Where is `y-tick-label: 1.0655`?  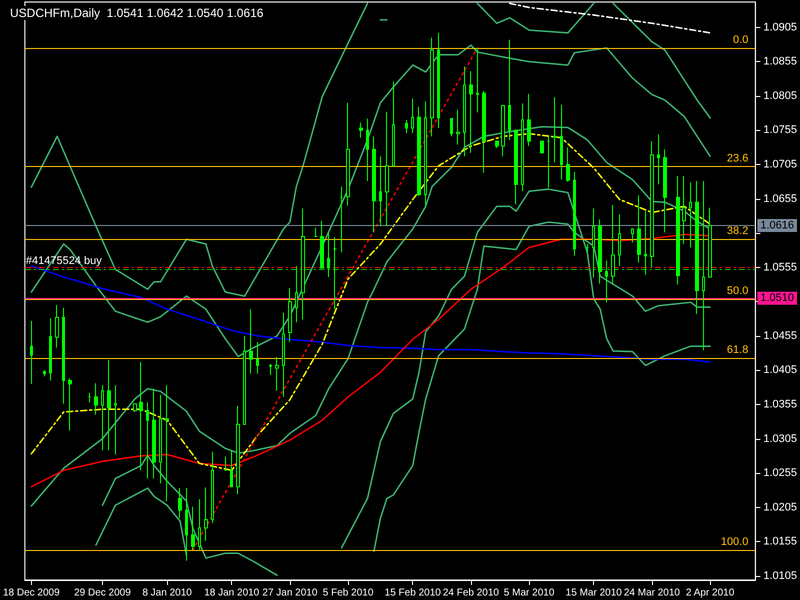
y-tick-label: 1.0655 is located at coordinates (780, 198).